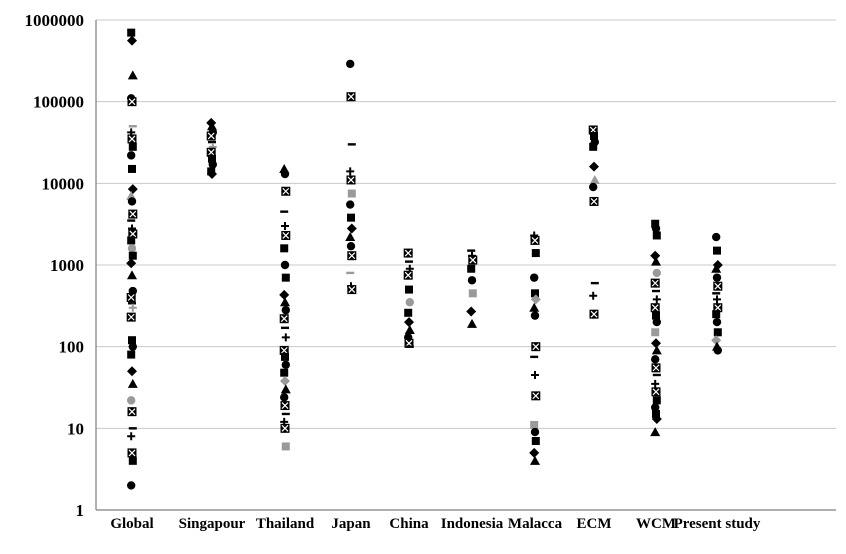 This screenshot has width=846, height=554. What do you see at coordinates (409, 524) in the screenshot?
I see `x-category-label: China` at bounding box center [409, 524].